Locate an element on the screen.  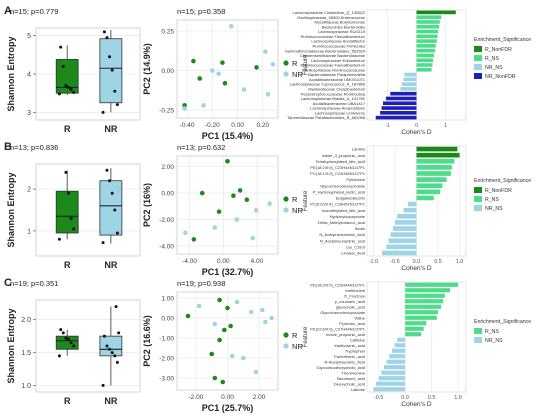
feature-label: Peptostreptococcaceae Romboutsia is located at coordinates (333, 93).